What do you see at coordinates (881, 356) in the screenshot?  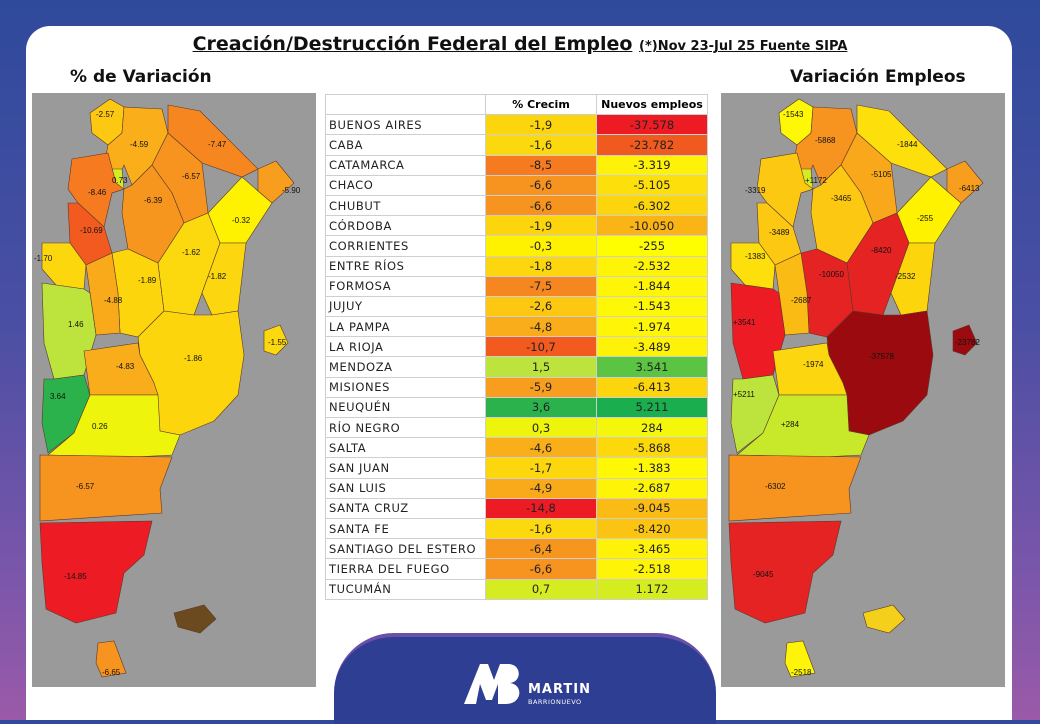 I see `map-label: -37578` at bounding box center [881, 356].